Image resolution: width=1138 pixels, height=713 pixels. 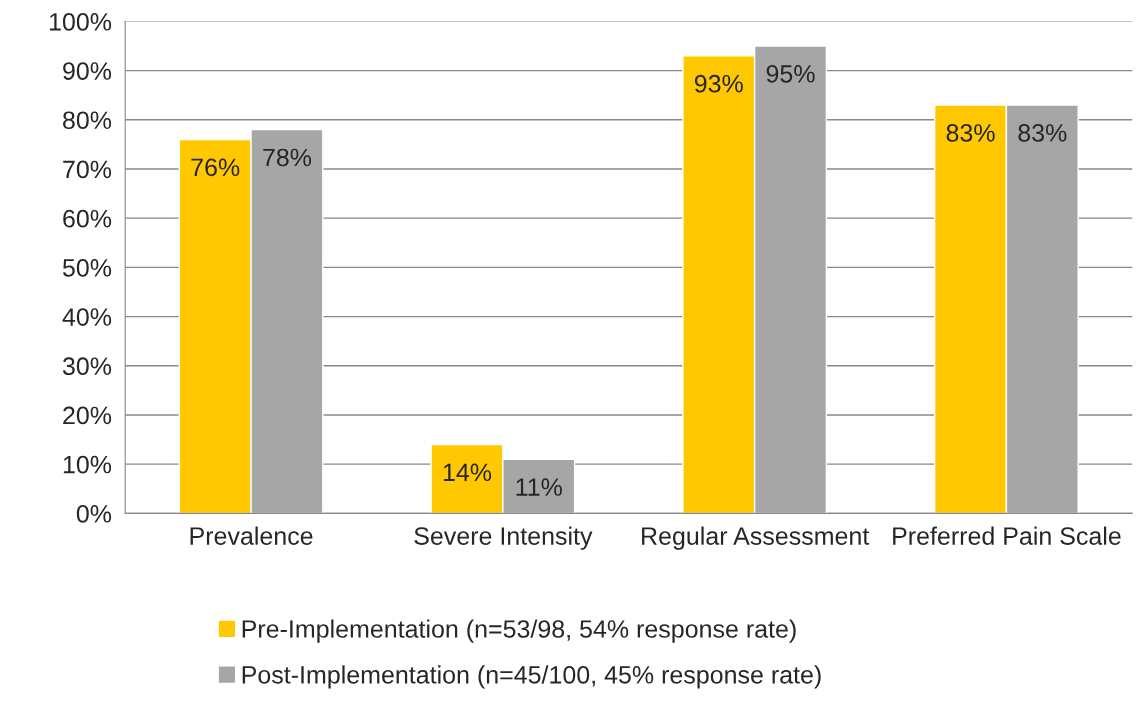 I want to click on x-tick-label: Regular Assessment, so click(x=756, y=538).